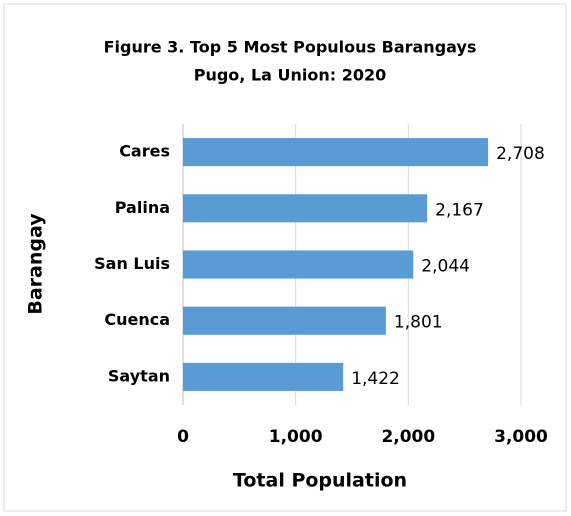 Image resolution: width=571 pixels, height=516 pixels. What do you see at coordinates (445, 267) in the screenshot?
I see `data-label: 2,044` at bounding box center [445, 267].